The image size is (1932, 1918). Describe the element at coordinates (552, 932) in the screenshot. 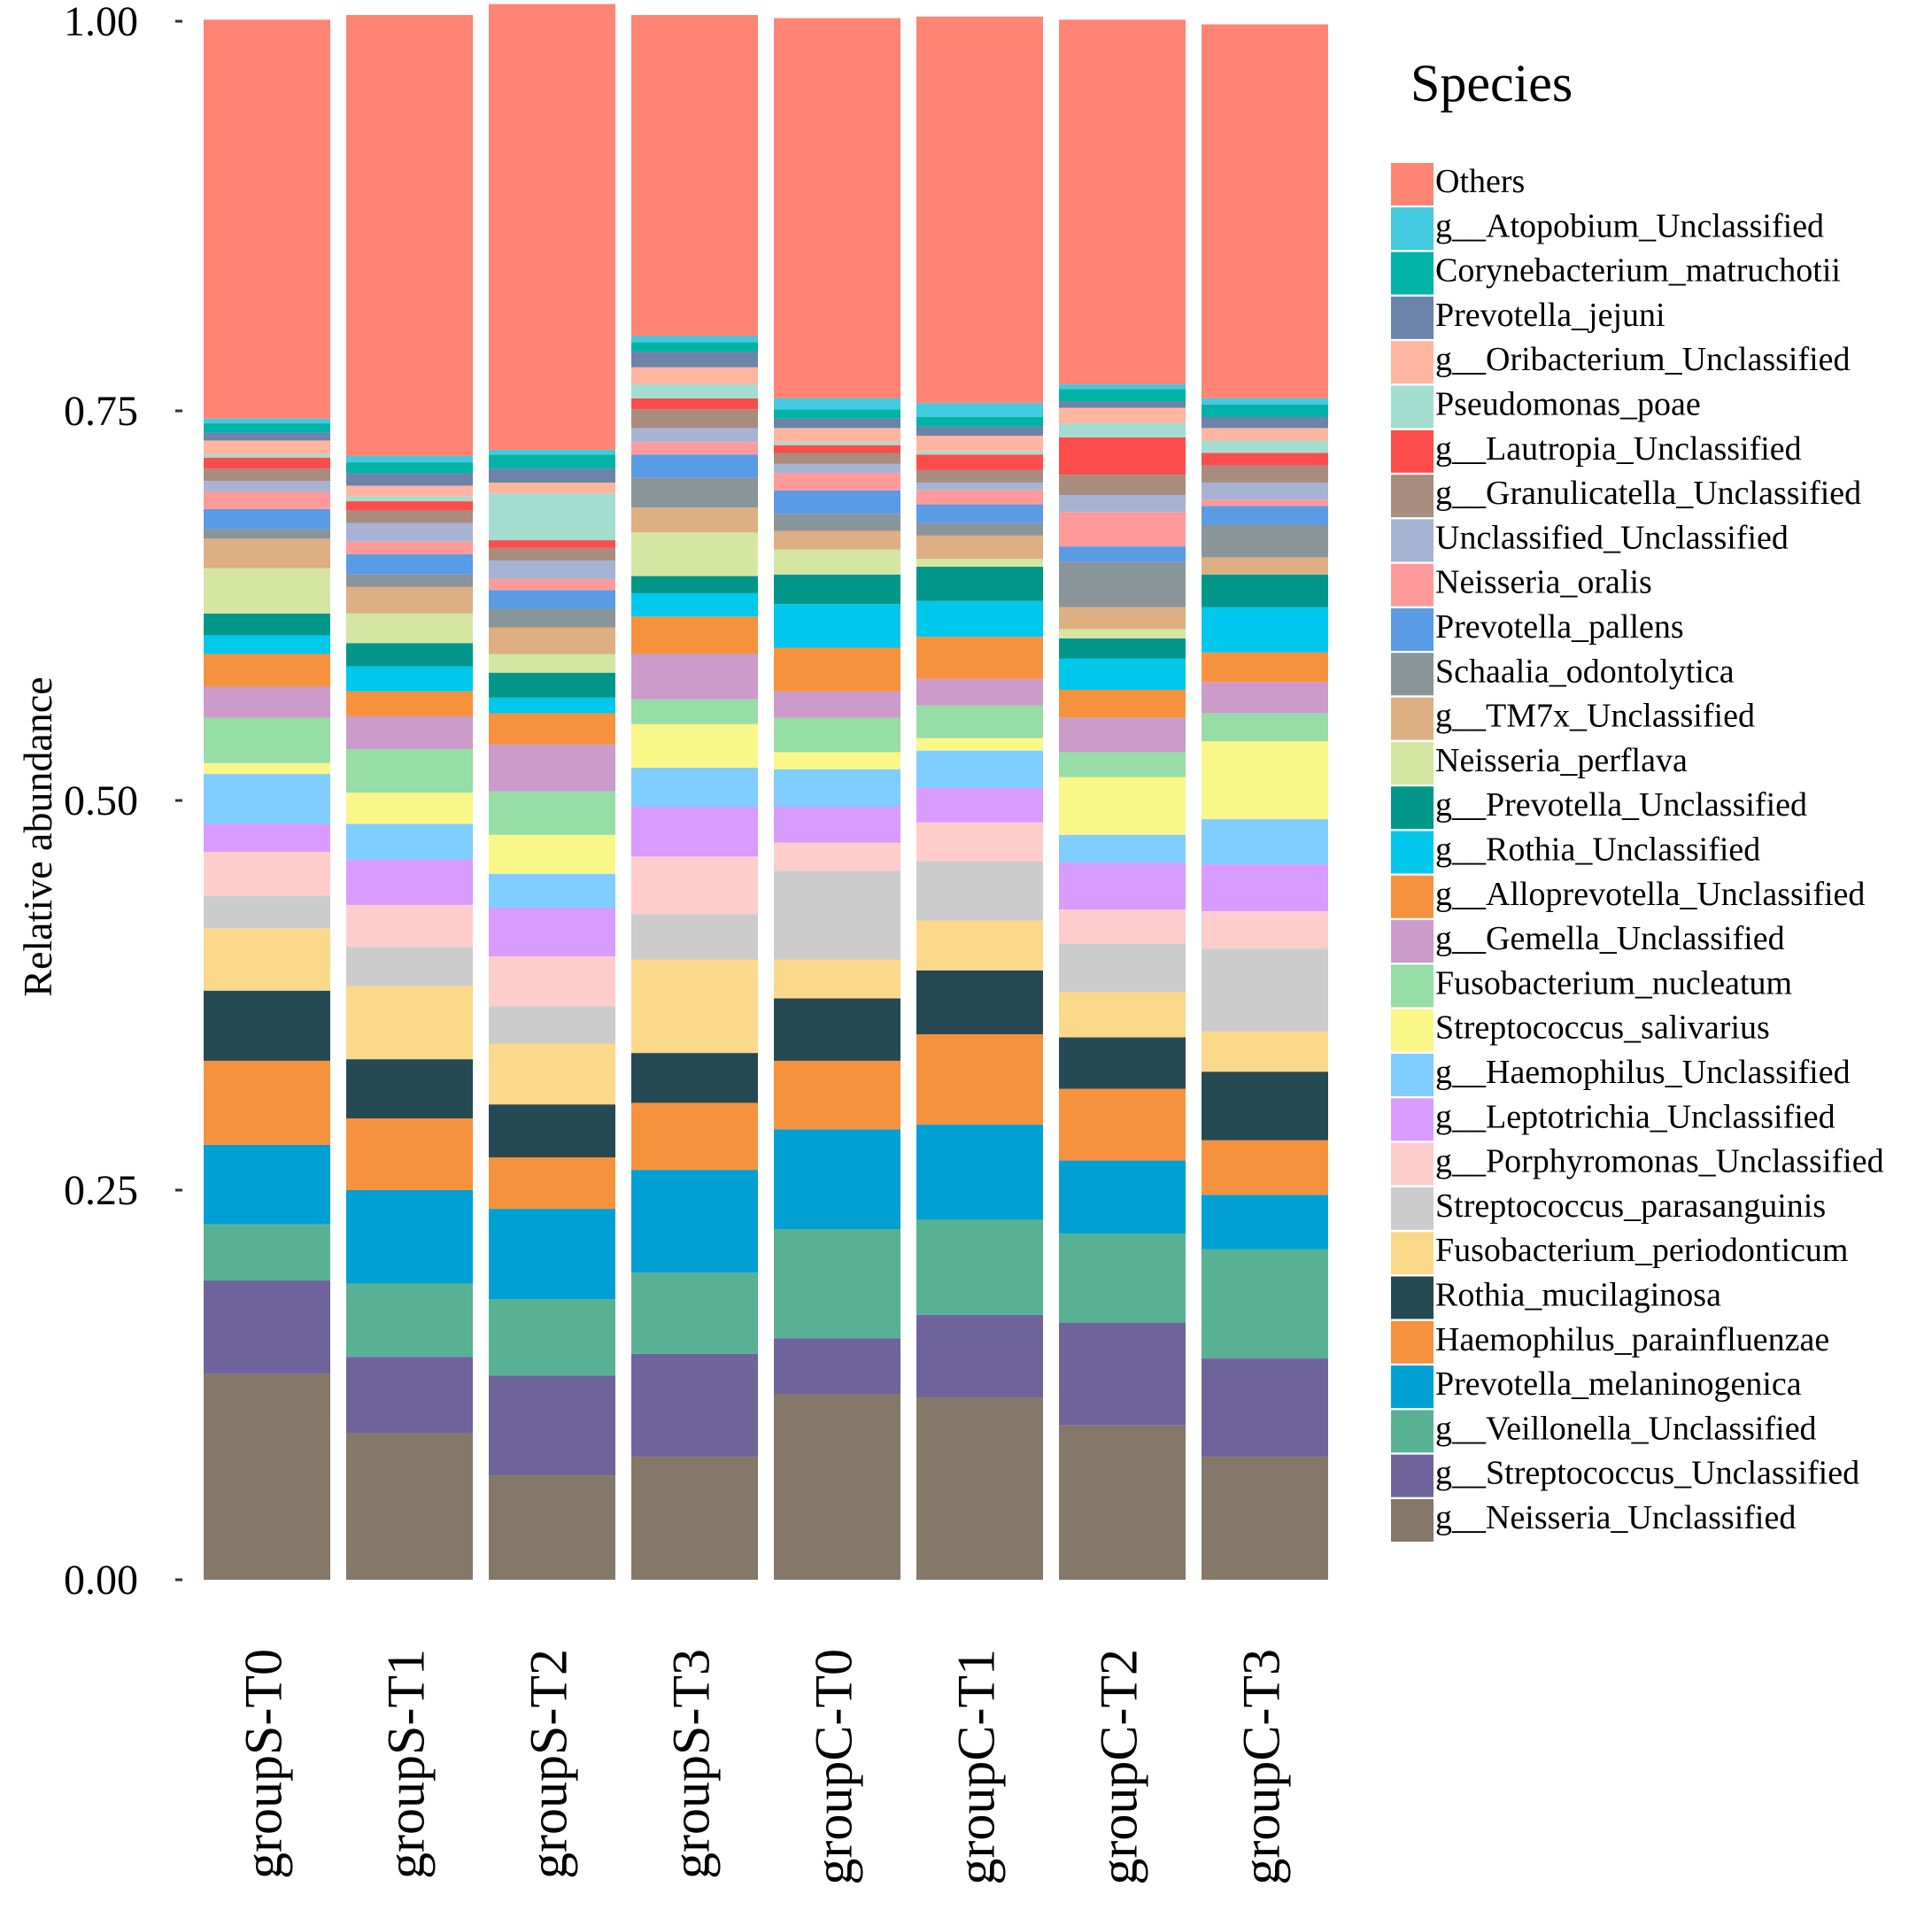

I see `bar-segment-groupS-T2-g__Leptotrichia_Unclassified` at that location.